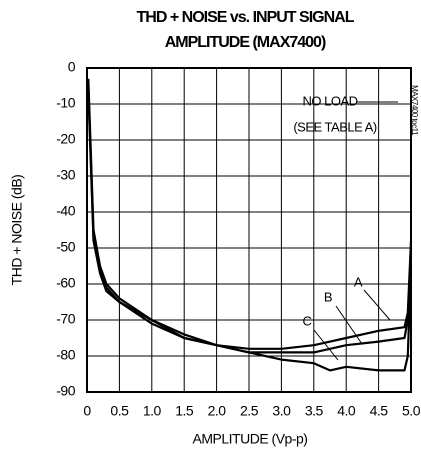  What do you see at coordinates (65, 103) in the screenshot?
I see `y-tick-label: -10` at bounding box center [65, 103].